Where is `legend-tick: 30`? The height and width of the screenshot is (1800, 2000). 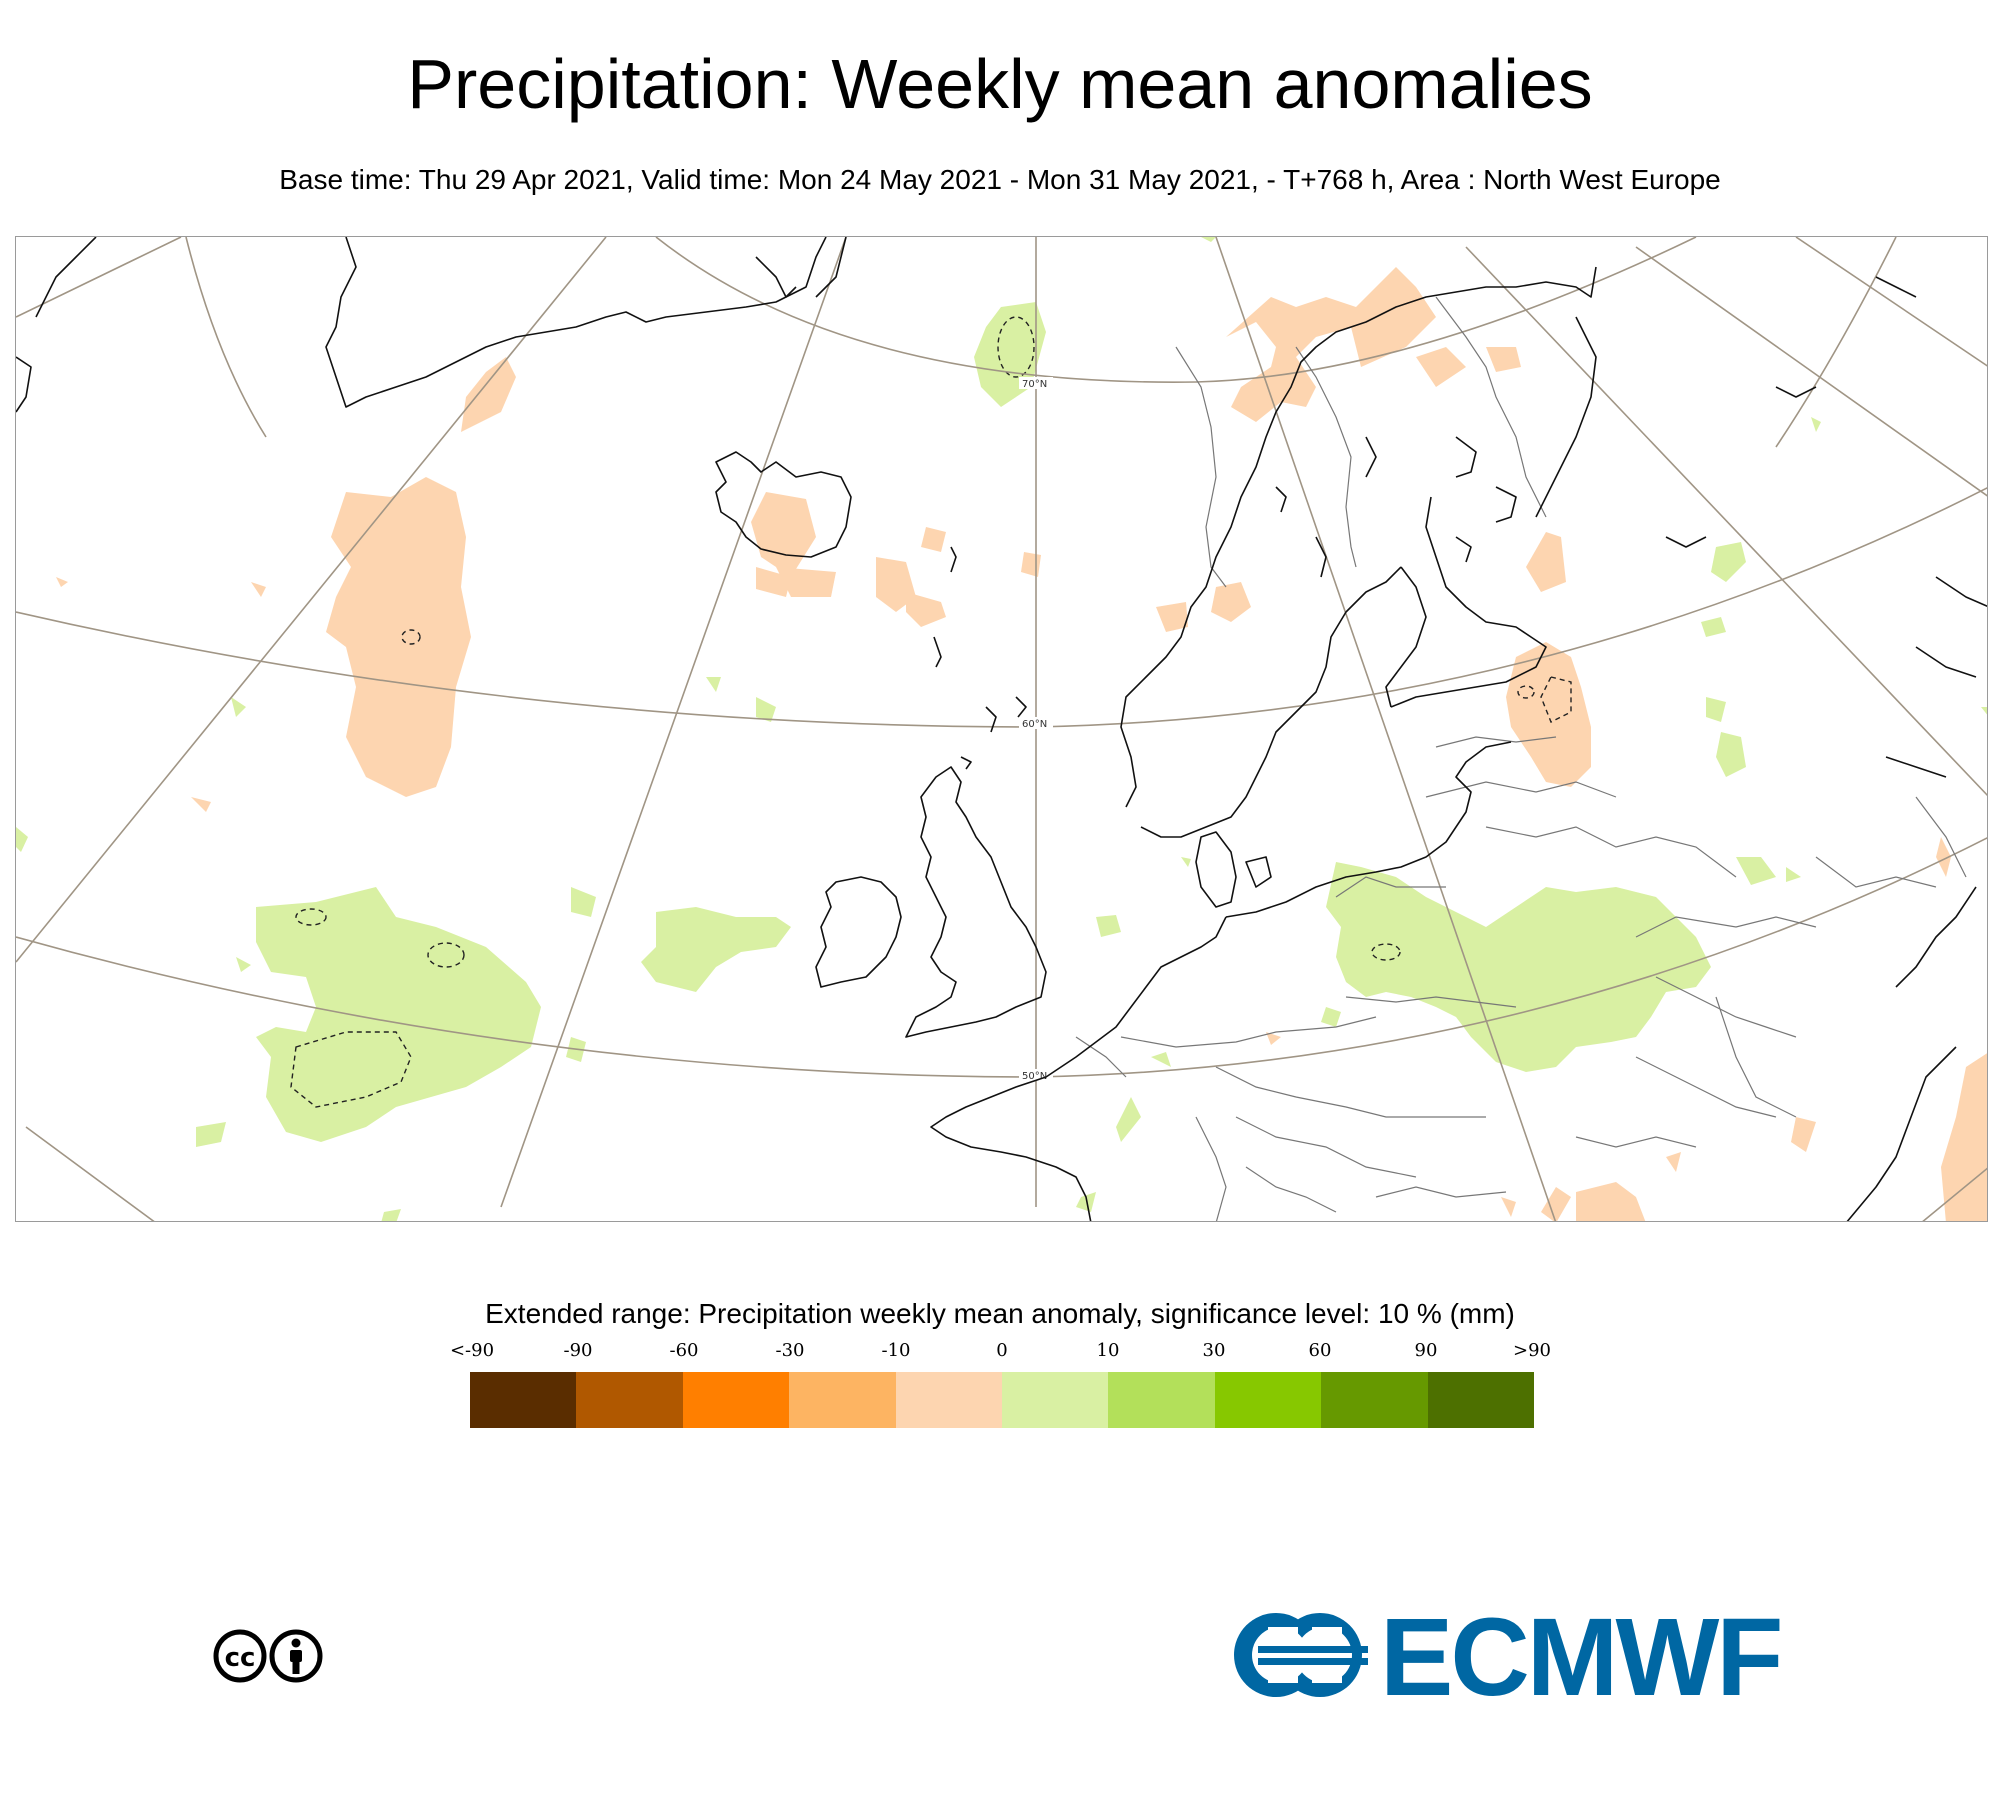 legend-tick: 30 is located at coordinates (1214, 1350).